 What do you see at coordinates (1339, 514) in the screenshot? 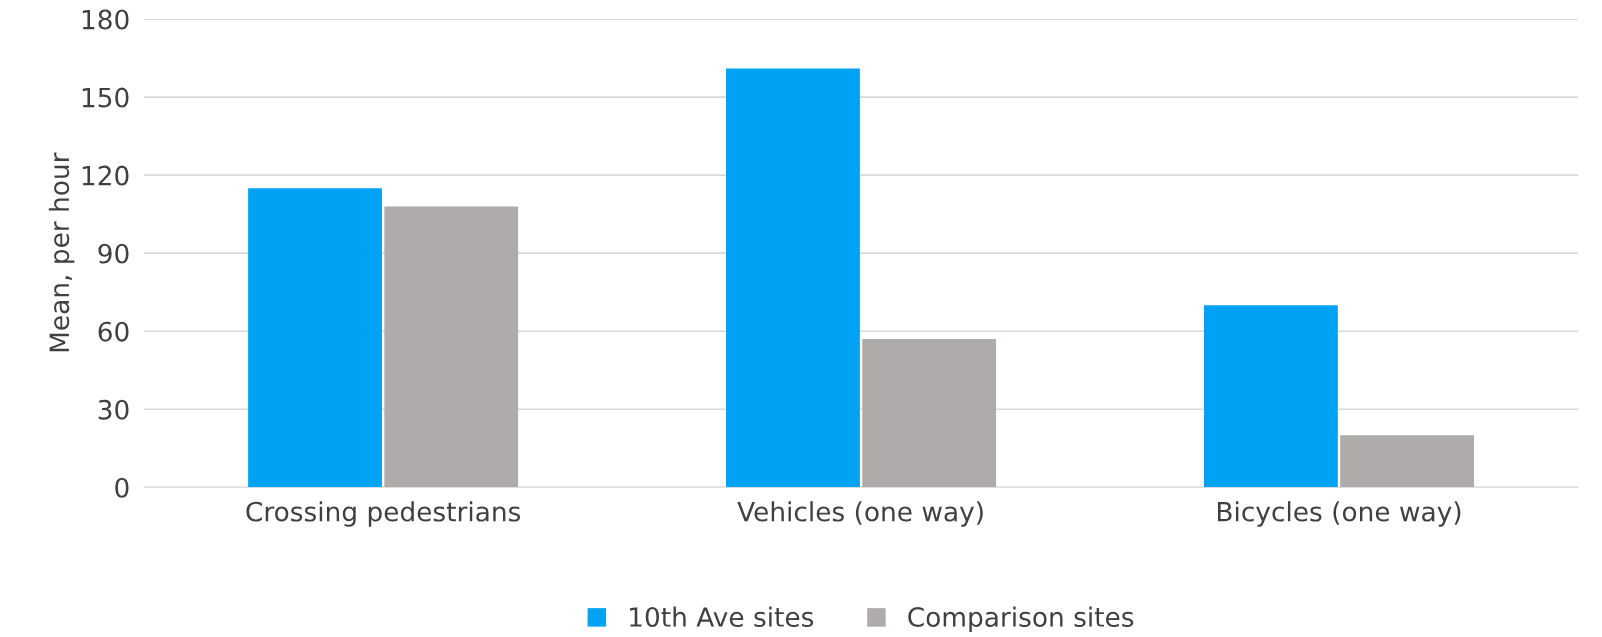
I see `x-tick-label: Bicycles (one way)` at bounding box center [1339, 514].